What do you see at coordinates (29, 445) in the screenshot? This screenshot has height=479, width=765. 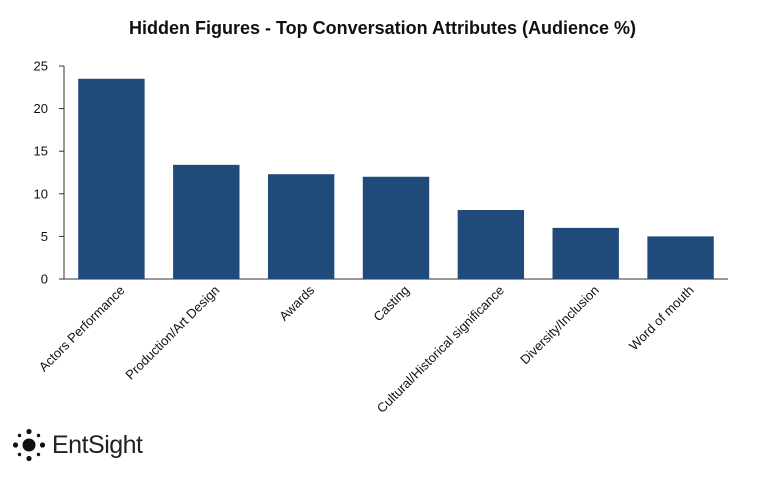 I see `dotted-circle-logo-icon` at bounding box center [29, 445].